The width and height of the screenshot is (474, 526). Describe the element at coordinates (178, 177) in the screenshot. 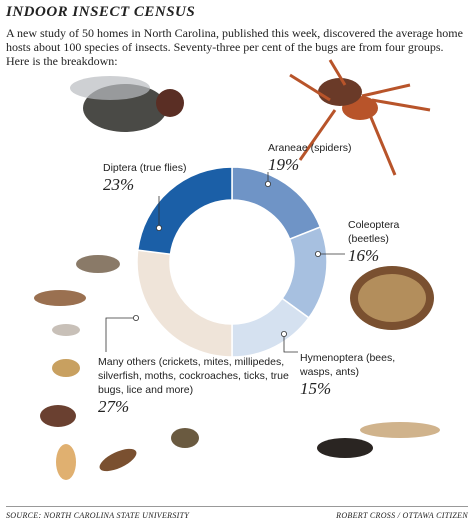

I see `segment-label: Diptera (true flies) 23%` at that location.